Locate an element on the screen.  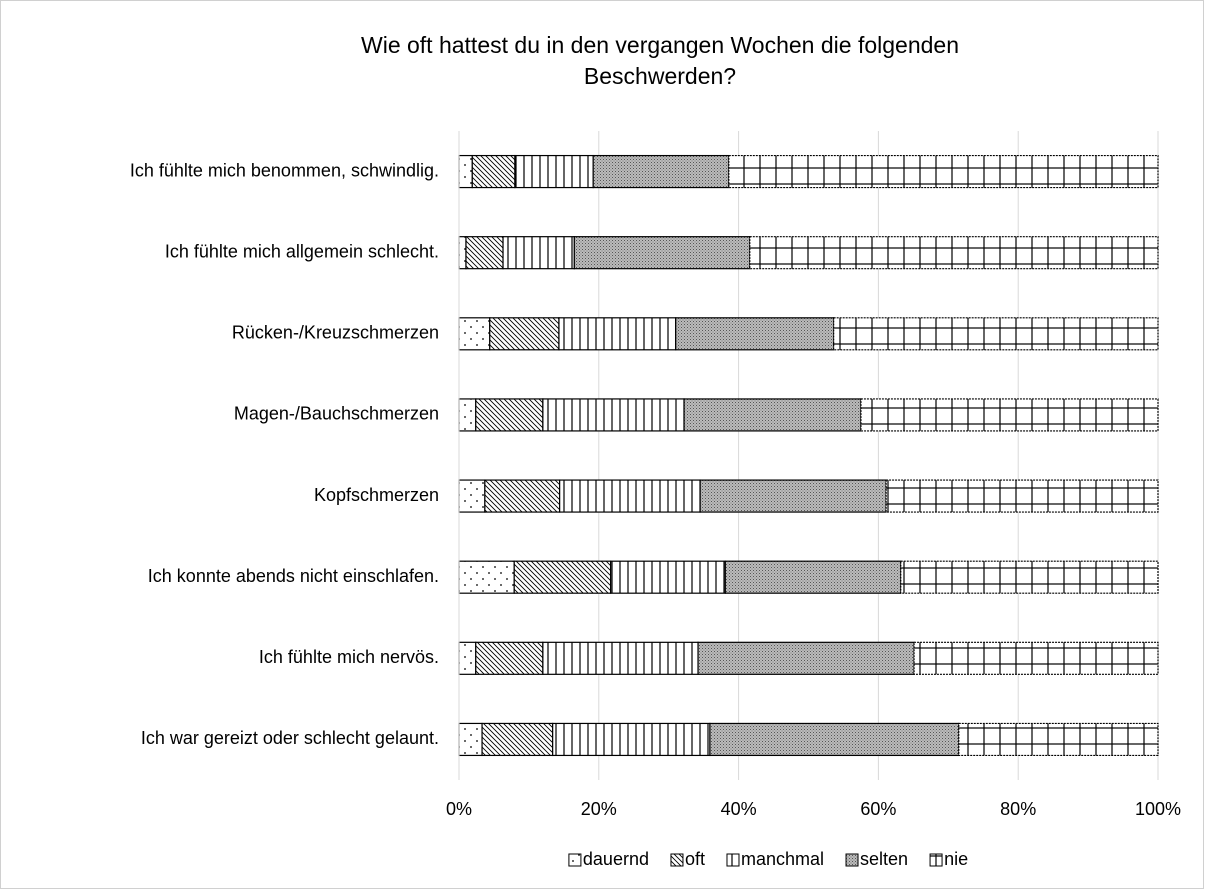
legend-label: oft is located at coordinates (695, 859).